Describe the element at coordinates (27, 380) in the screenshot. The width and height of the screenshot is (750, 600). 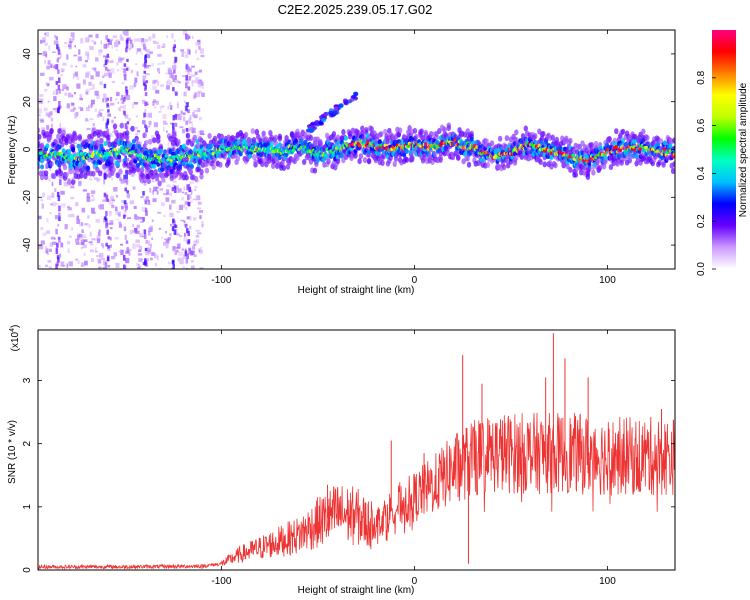
I see `snr-y-tick-label: 3` at that location.